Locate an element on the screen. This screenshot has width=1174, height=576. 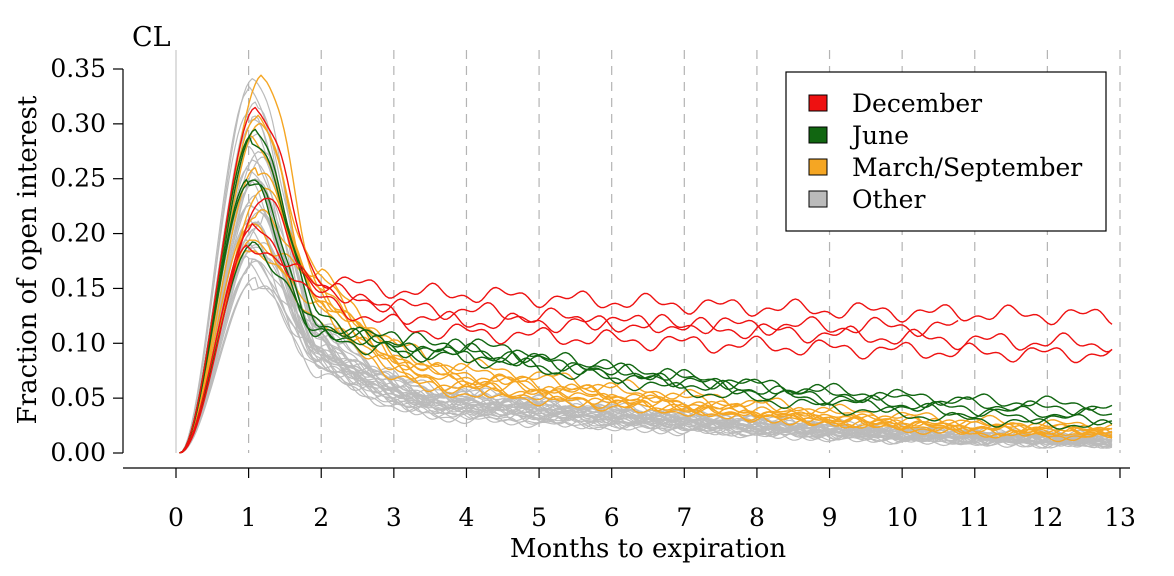
x-tick-label: 5 is located at coordinates (539, 517).